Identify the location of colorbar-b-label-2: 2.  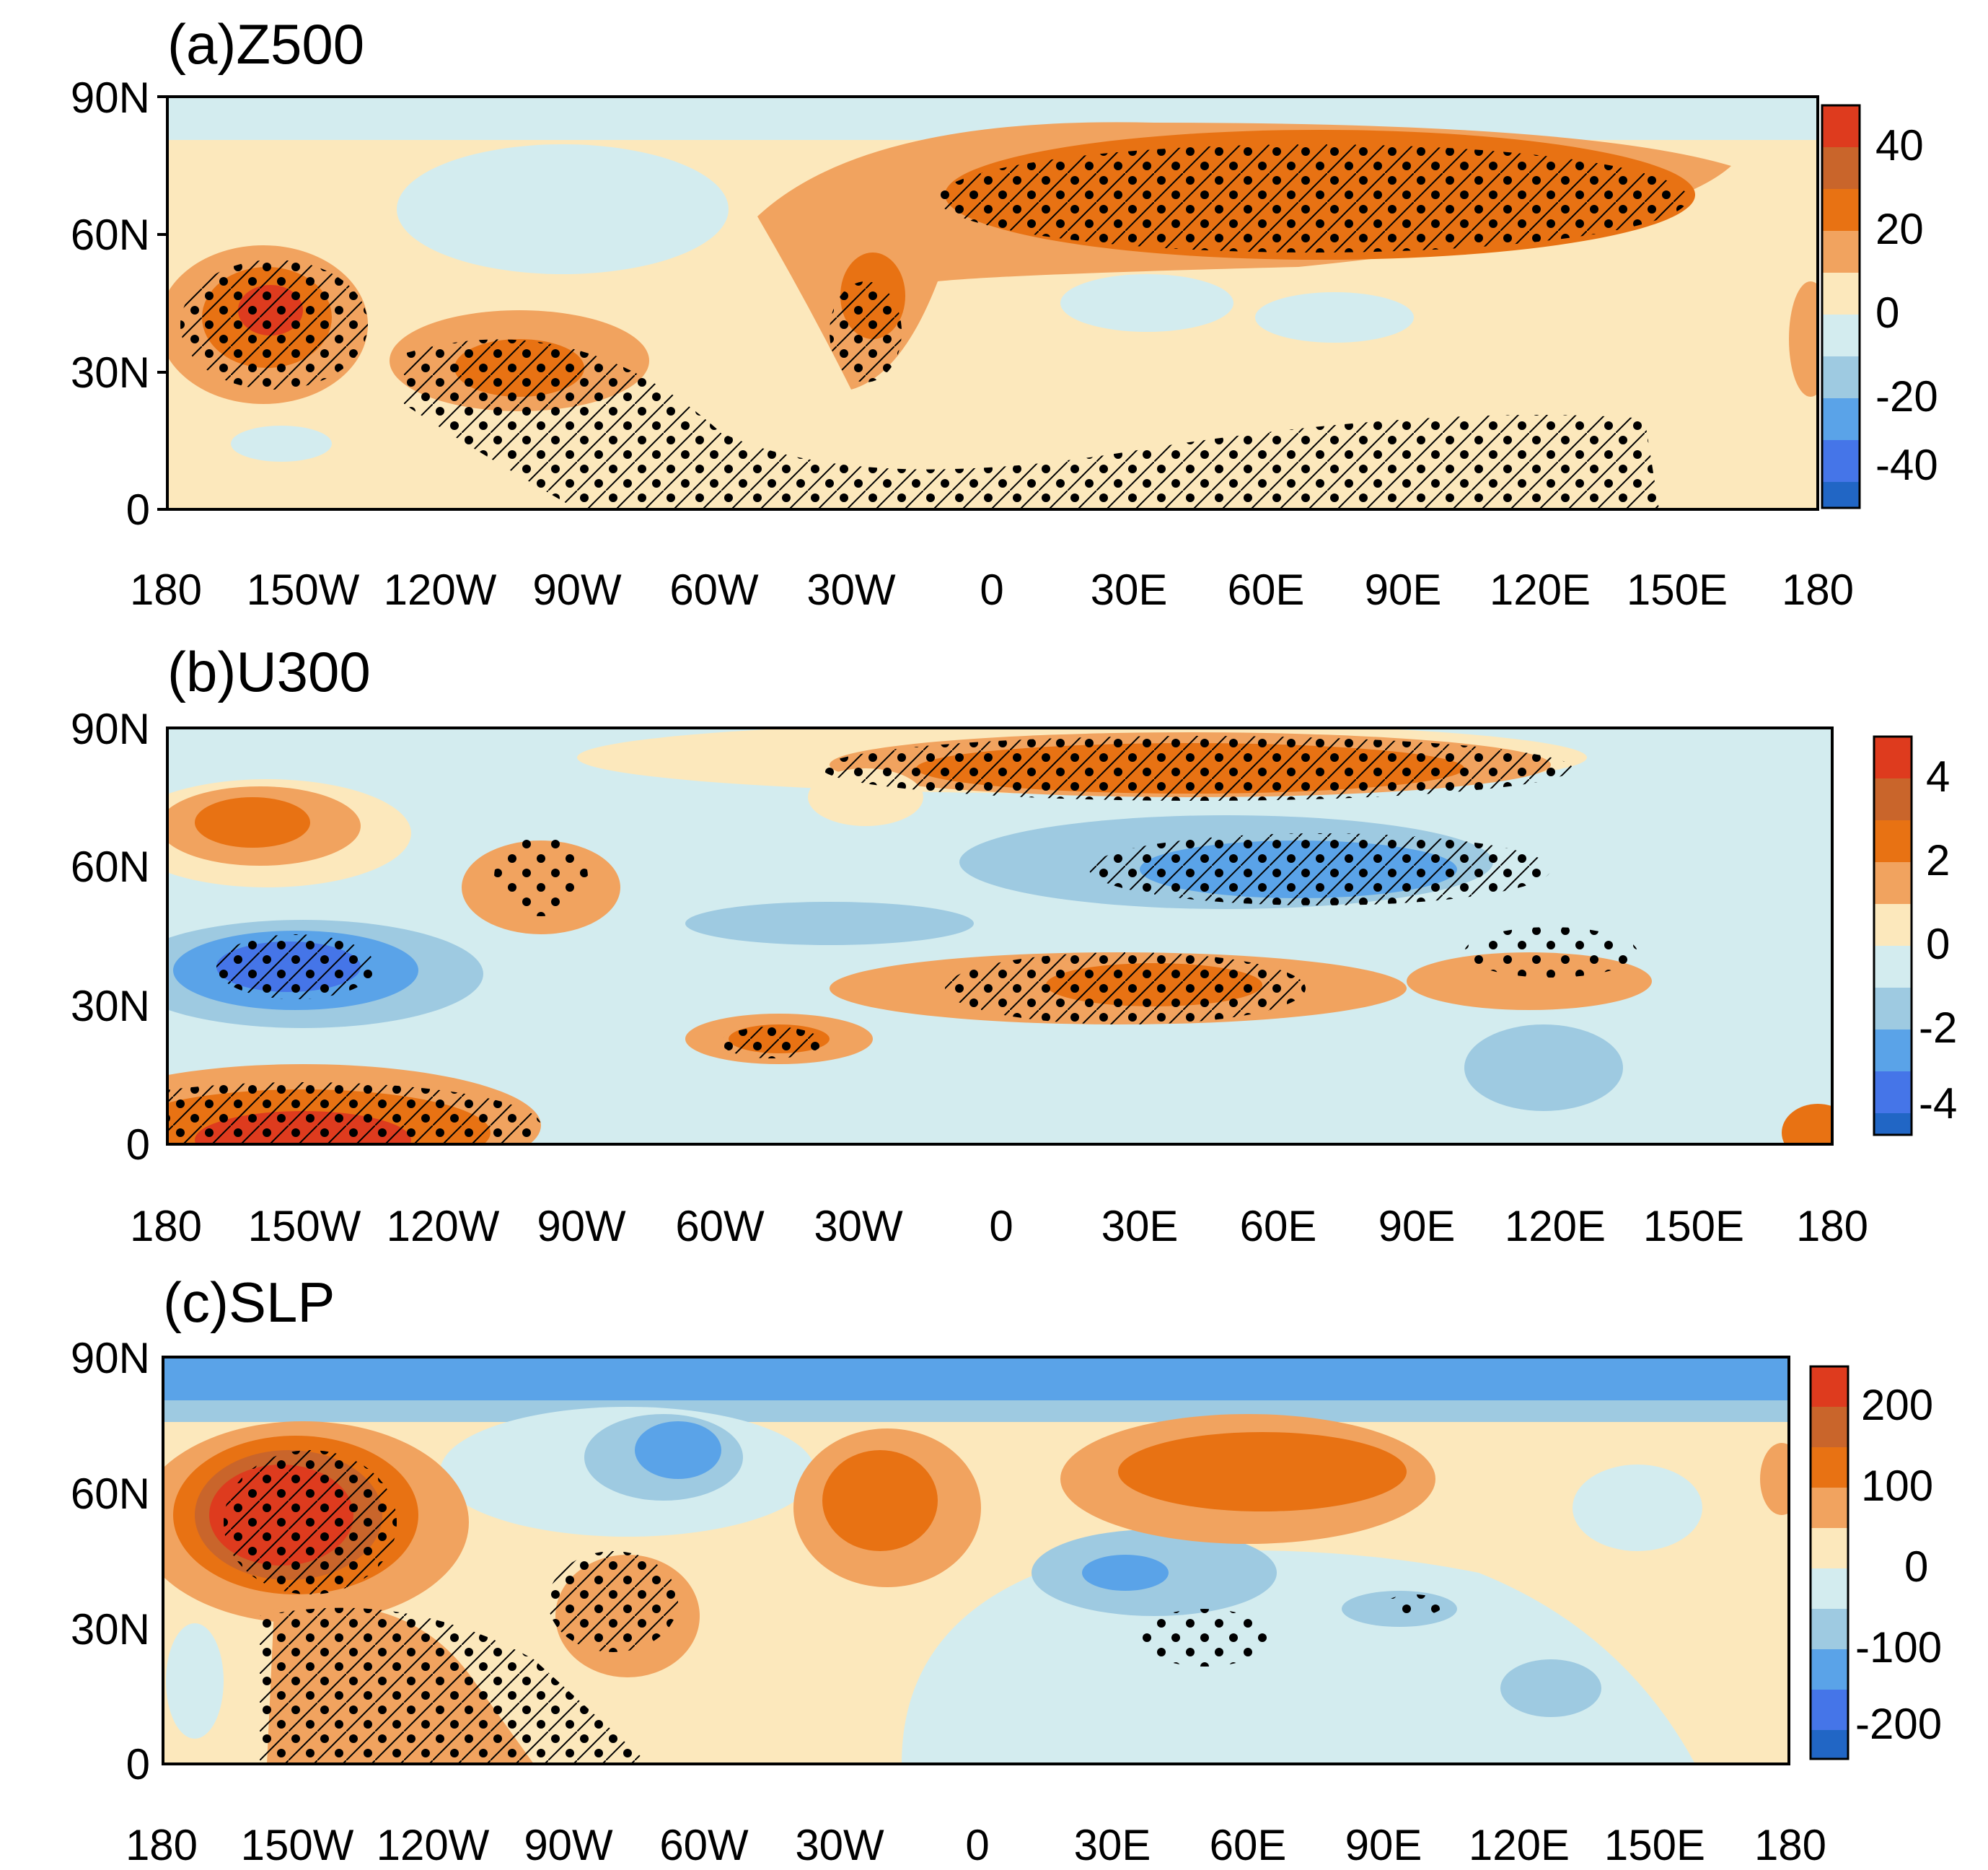
(1938, 860).